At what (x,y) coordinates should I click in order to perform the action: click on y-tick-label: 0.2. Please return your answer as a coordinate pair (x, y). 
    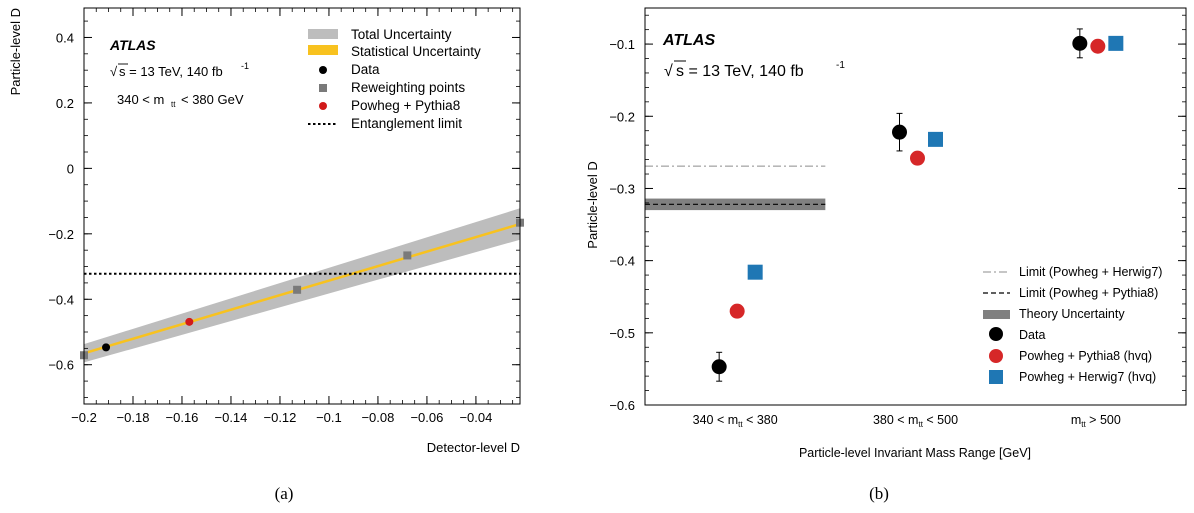
    Looking at the image, I should click on (65, 103).